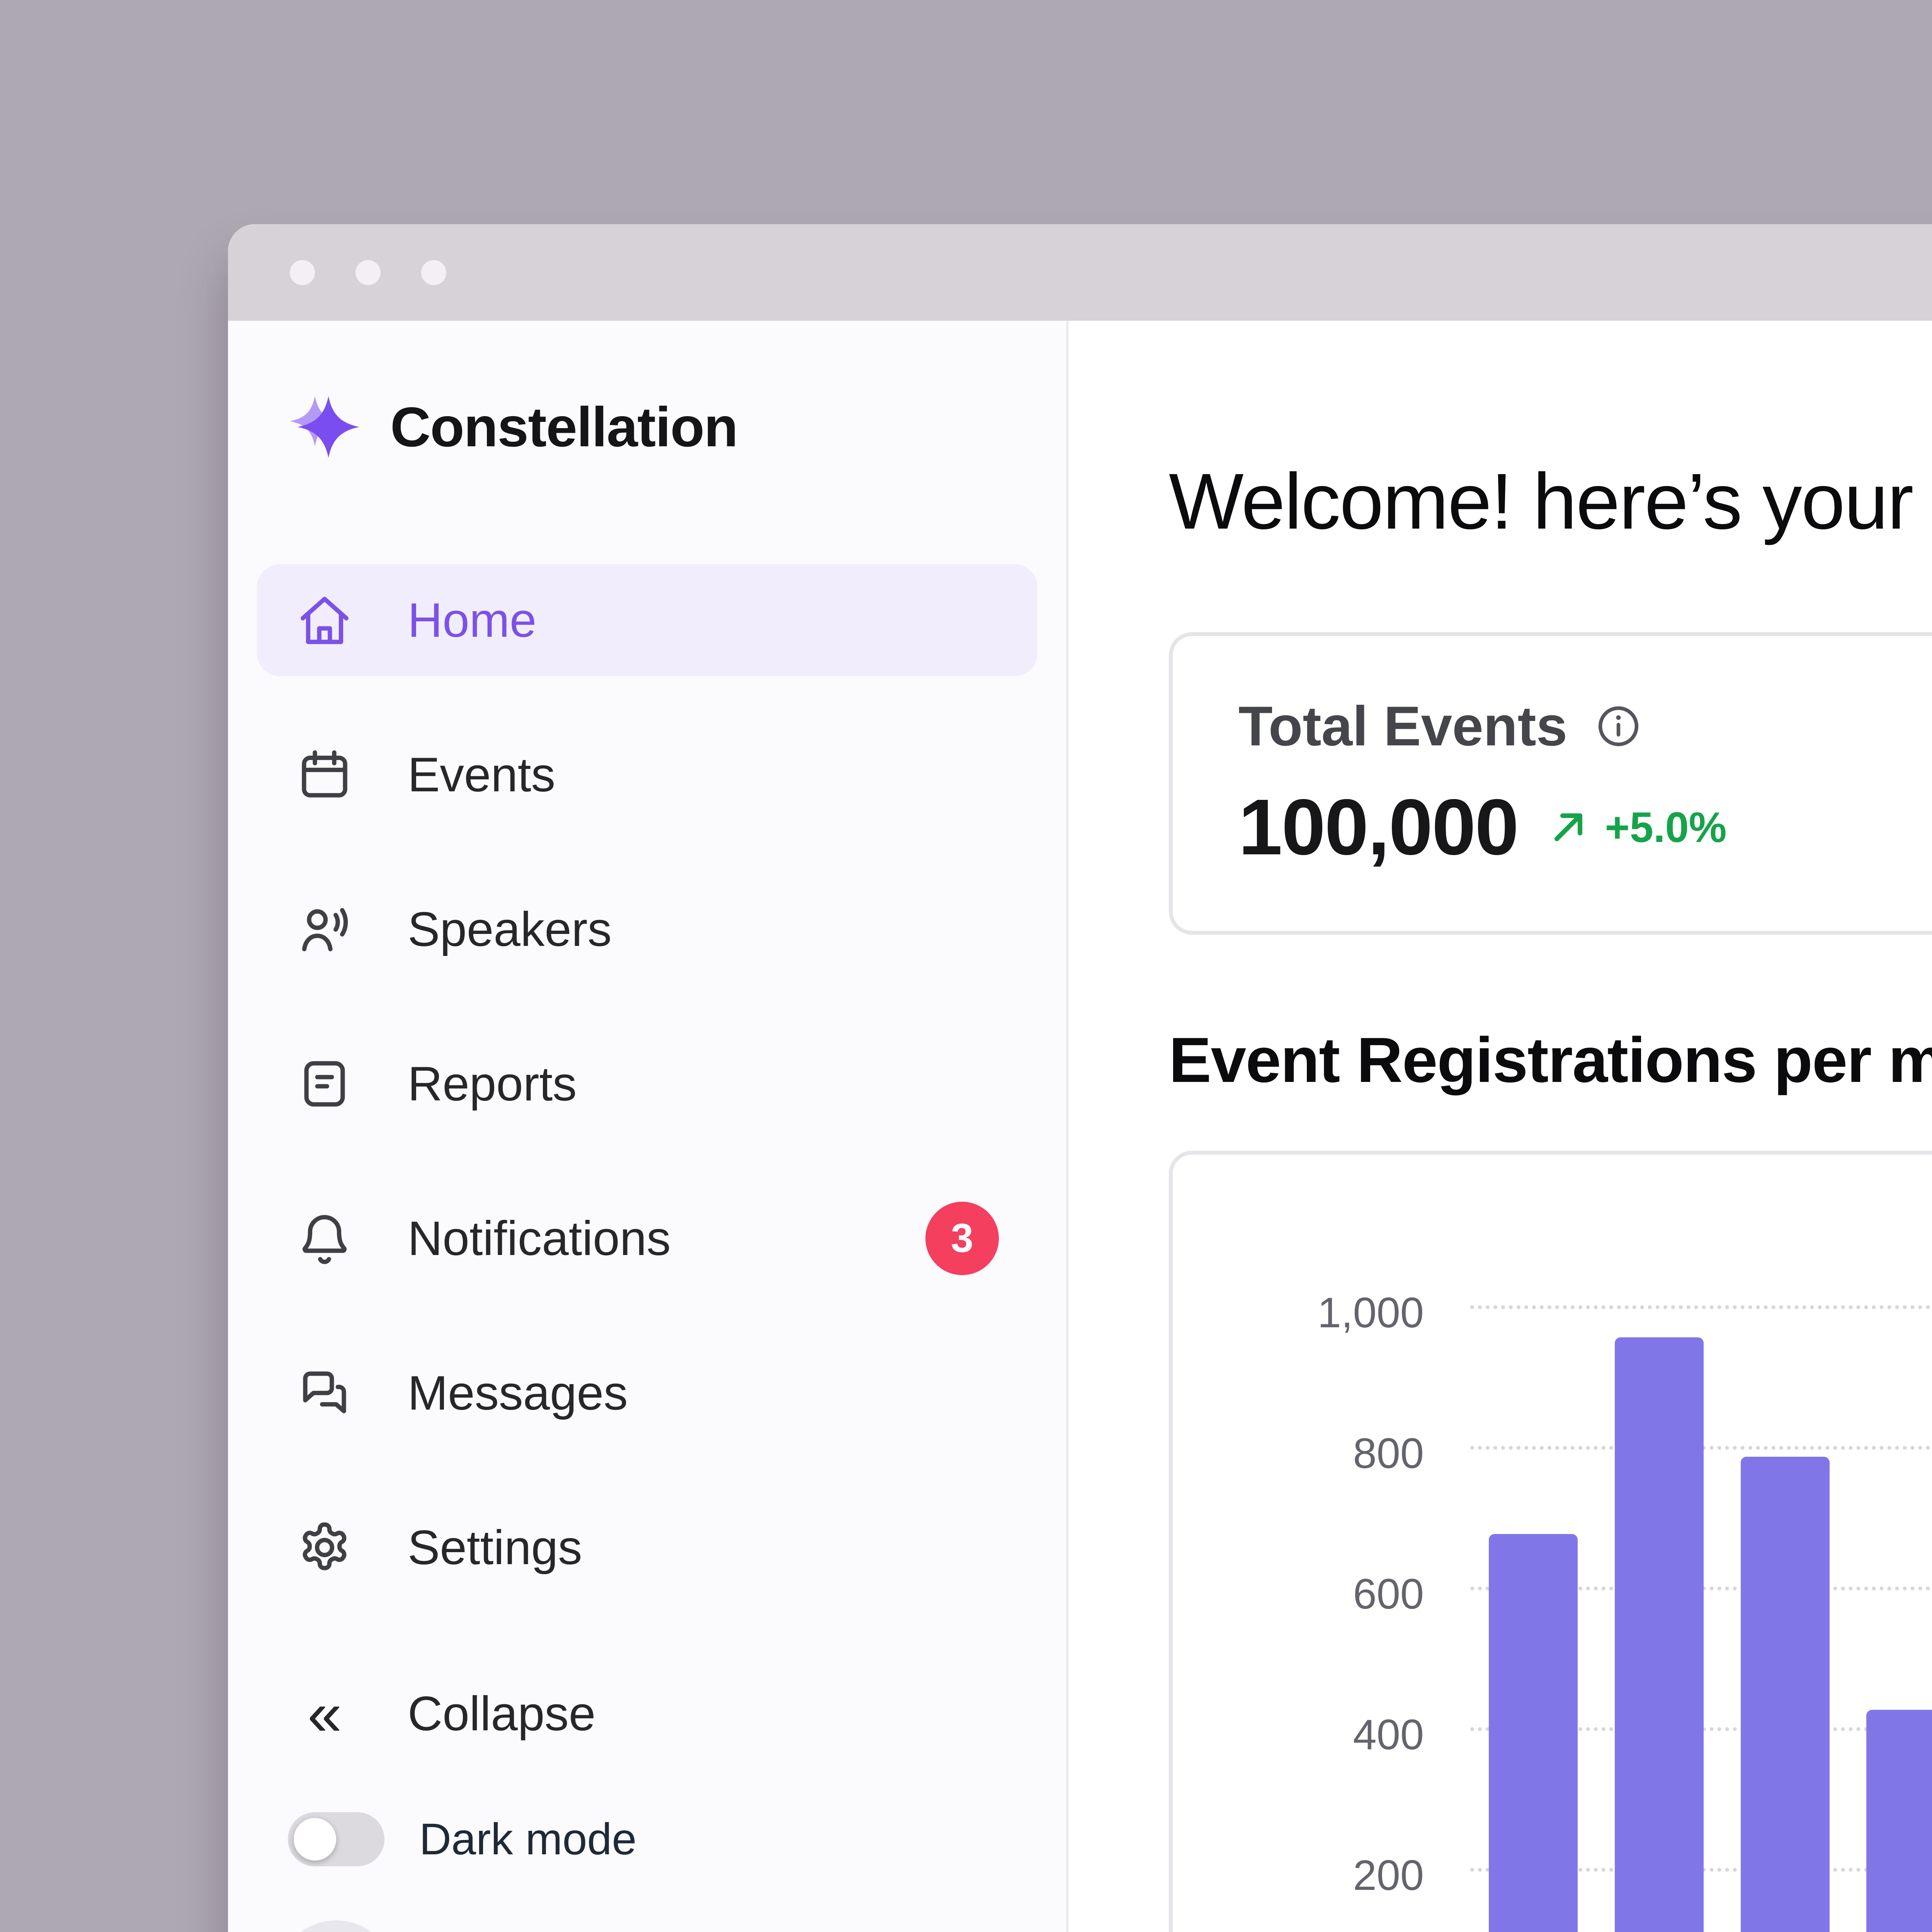  What do you see at coordinates (647, 1839) in the screenshot?
I see `dark-mode-row: Dark mode` at bounding box center [647, 1839].